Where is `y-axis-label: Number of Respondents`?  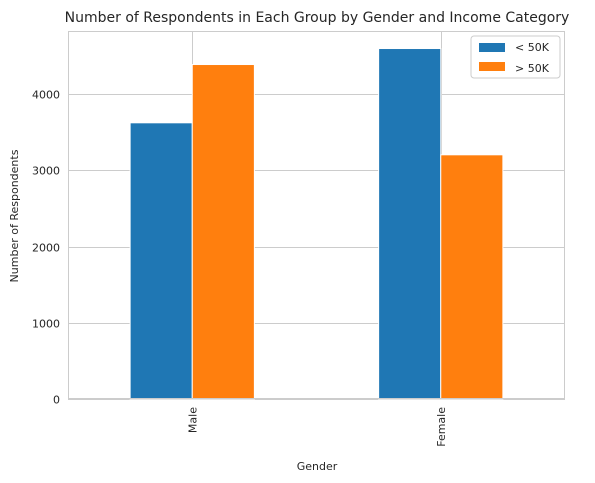
y-axis-label: Number of Respondents is located at coordinates (14, 215).